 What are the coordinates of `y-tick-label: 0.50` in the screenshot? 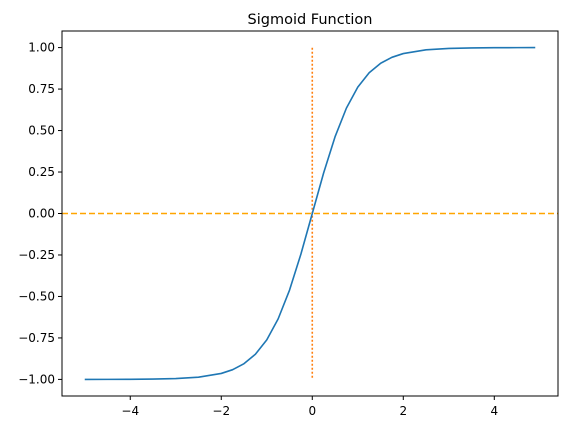 It's located at (41, 131).